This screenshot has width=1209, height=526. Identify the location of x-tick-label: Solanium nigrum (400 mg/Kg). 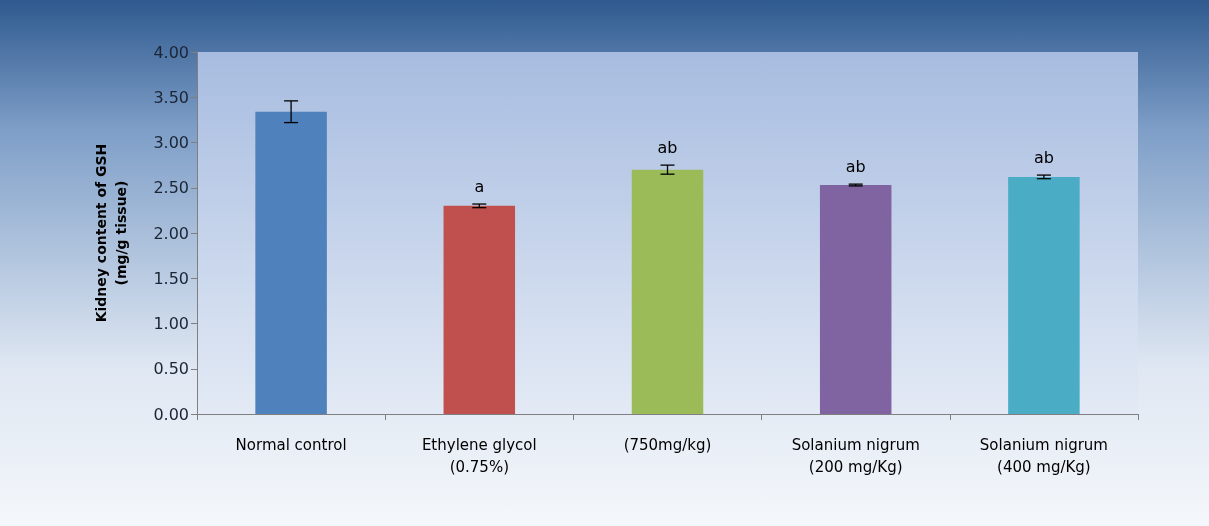
(1043, 456).